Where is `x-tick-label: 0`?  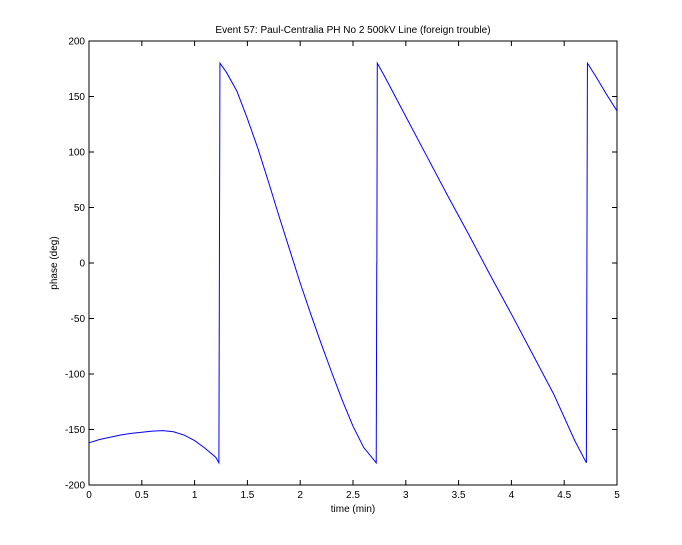
x-tick-label: 0 is located at coordinates (89, 495).